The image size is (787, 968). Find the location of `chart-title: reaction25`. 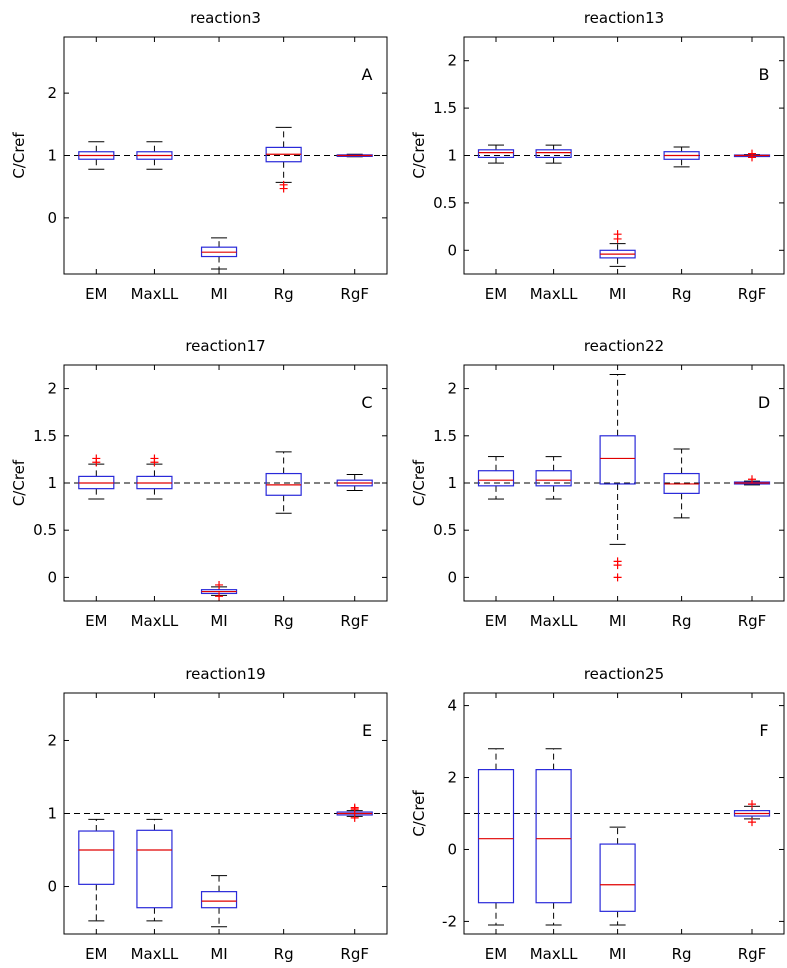

chart-title: reaction25 is located at coordinates (624, 674).